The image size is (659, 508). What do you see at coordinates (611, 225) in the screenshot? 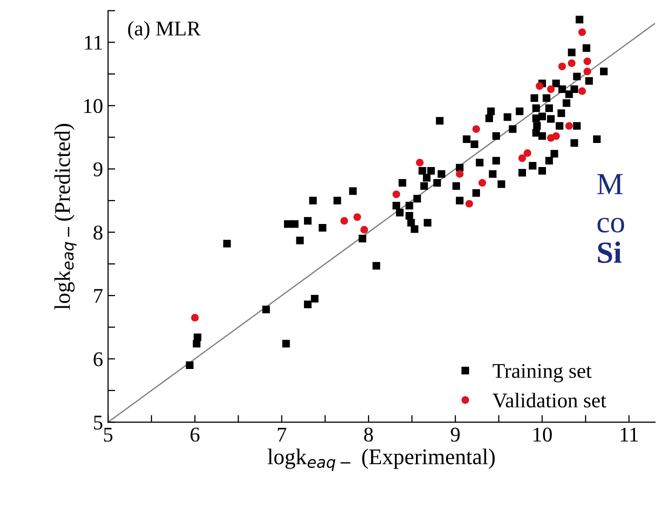
I see `annotation: co` at bounding box center [611, 225].